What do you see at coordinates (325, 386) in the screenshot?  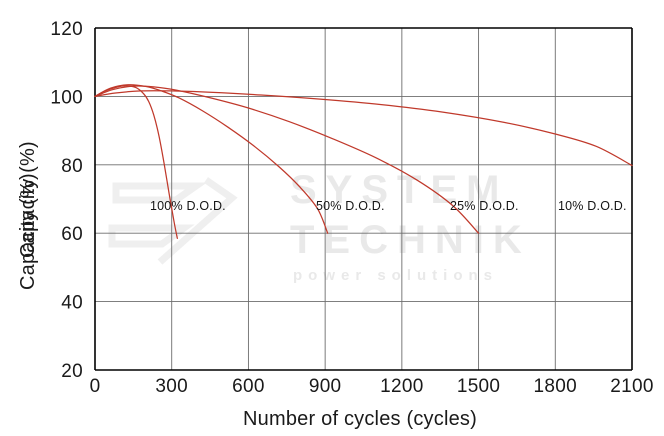 I see `x-tick-900: 900` at bounding box center [325, 386].